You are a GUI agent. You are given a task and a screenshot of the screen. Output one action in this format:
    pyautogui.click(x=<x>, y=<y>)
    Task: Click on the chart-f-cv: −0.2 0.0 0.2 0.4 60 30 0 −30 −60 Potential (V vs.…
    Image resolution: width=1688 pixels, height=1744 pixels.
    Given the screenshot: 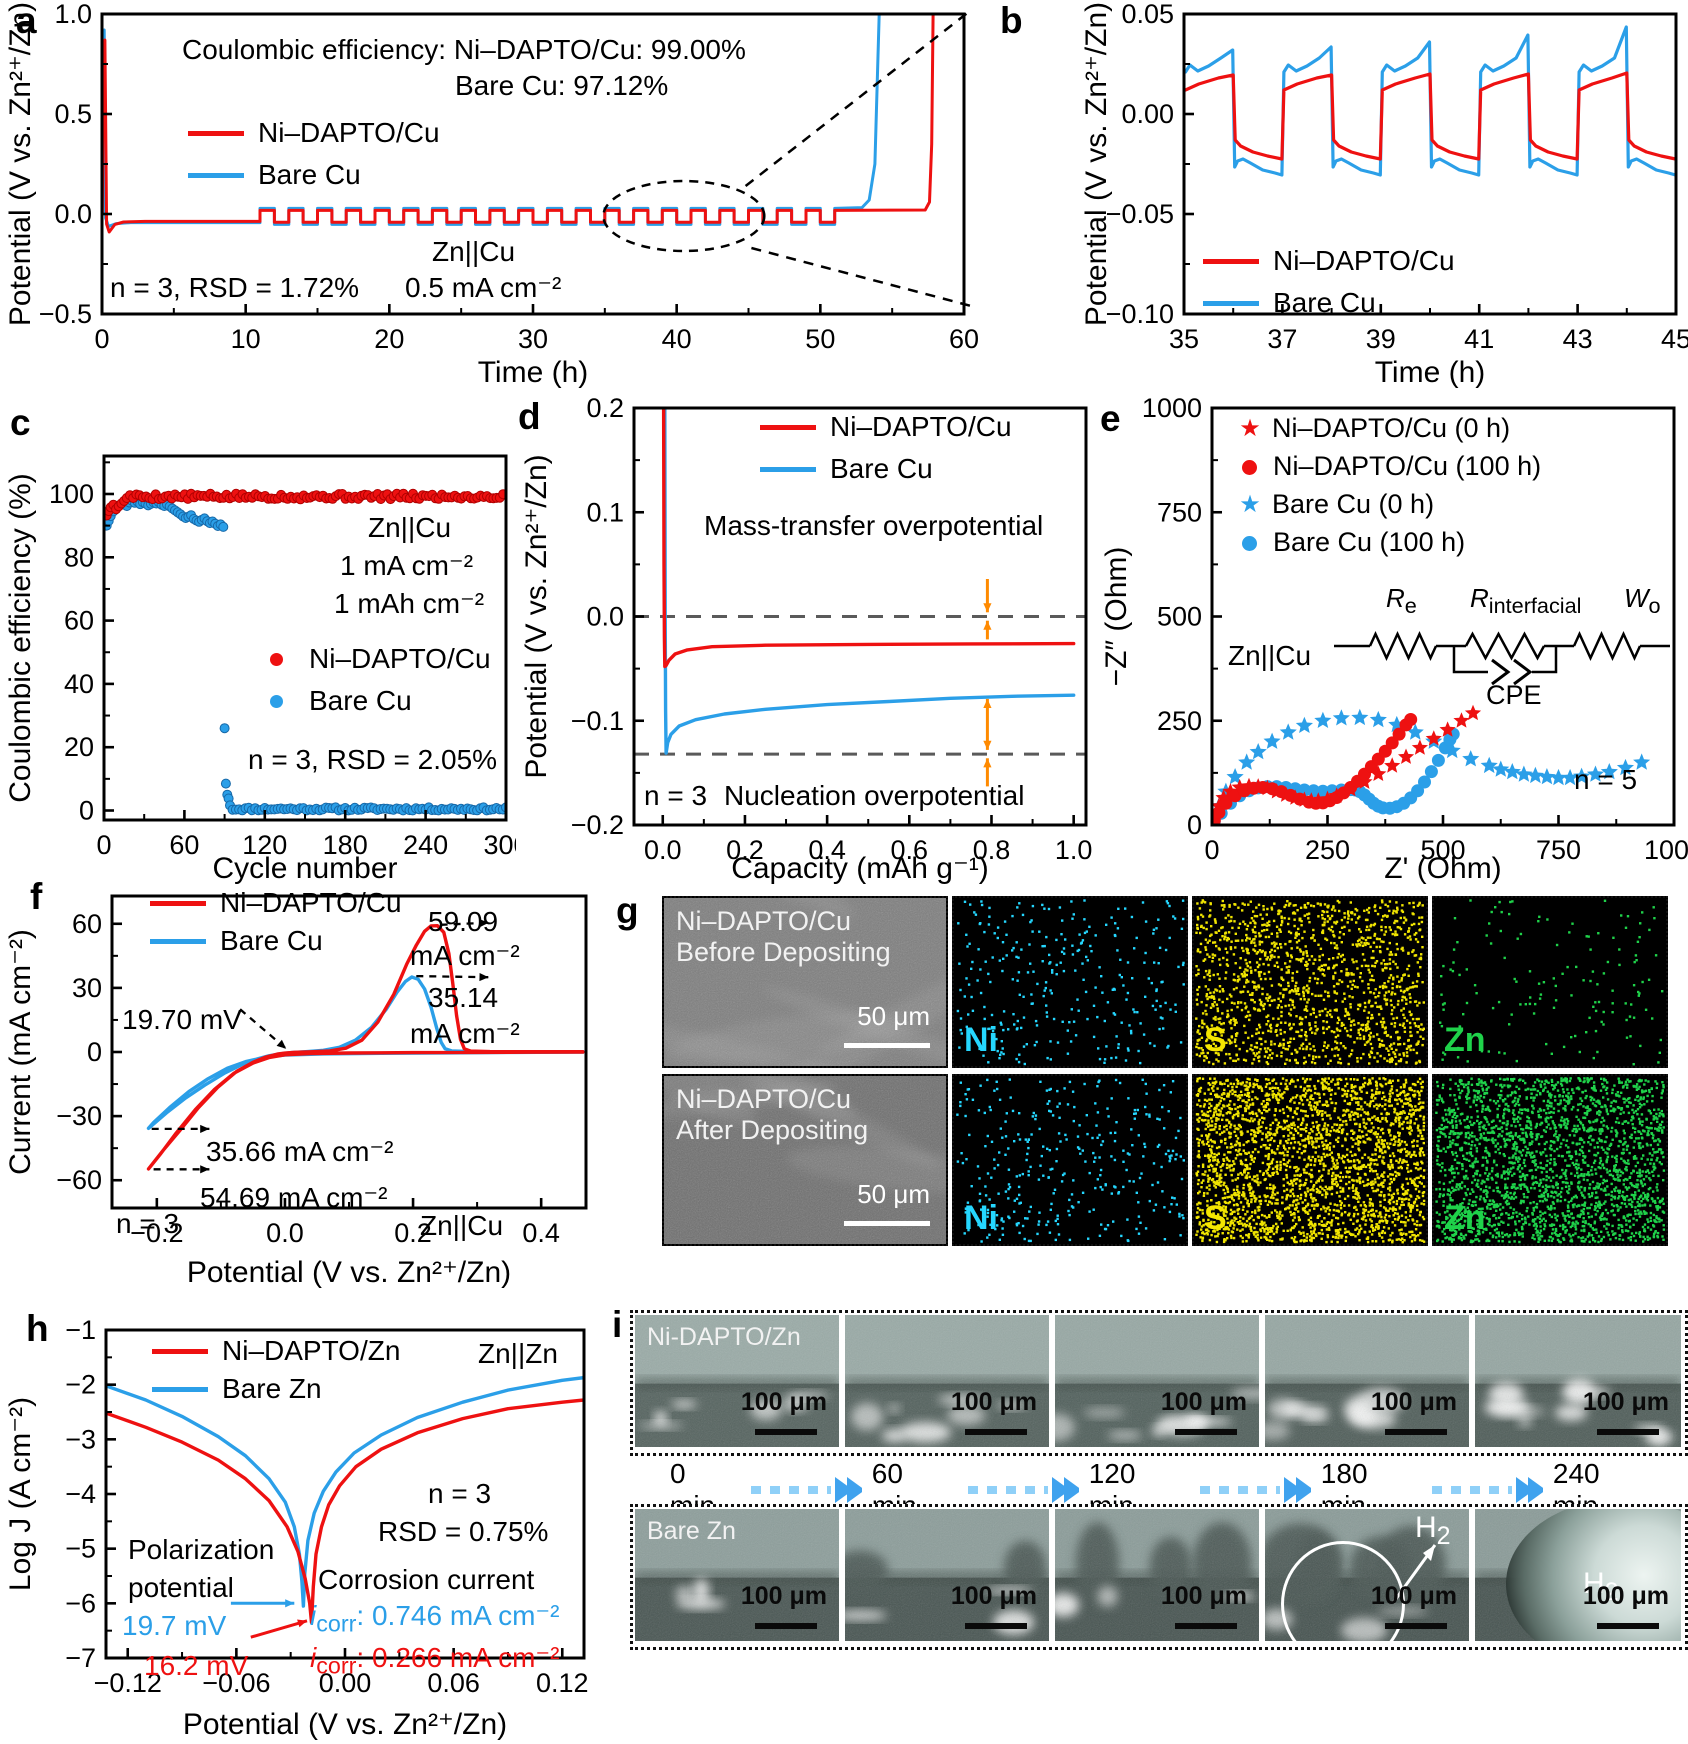 What is the action you would take?
    pyautogui.click(x=296, y=1091)
    